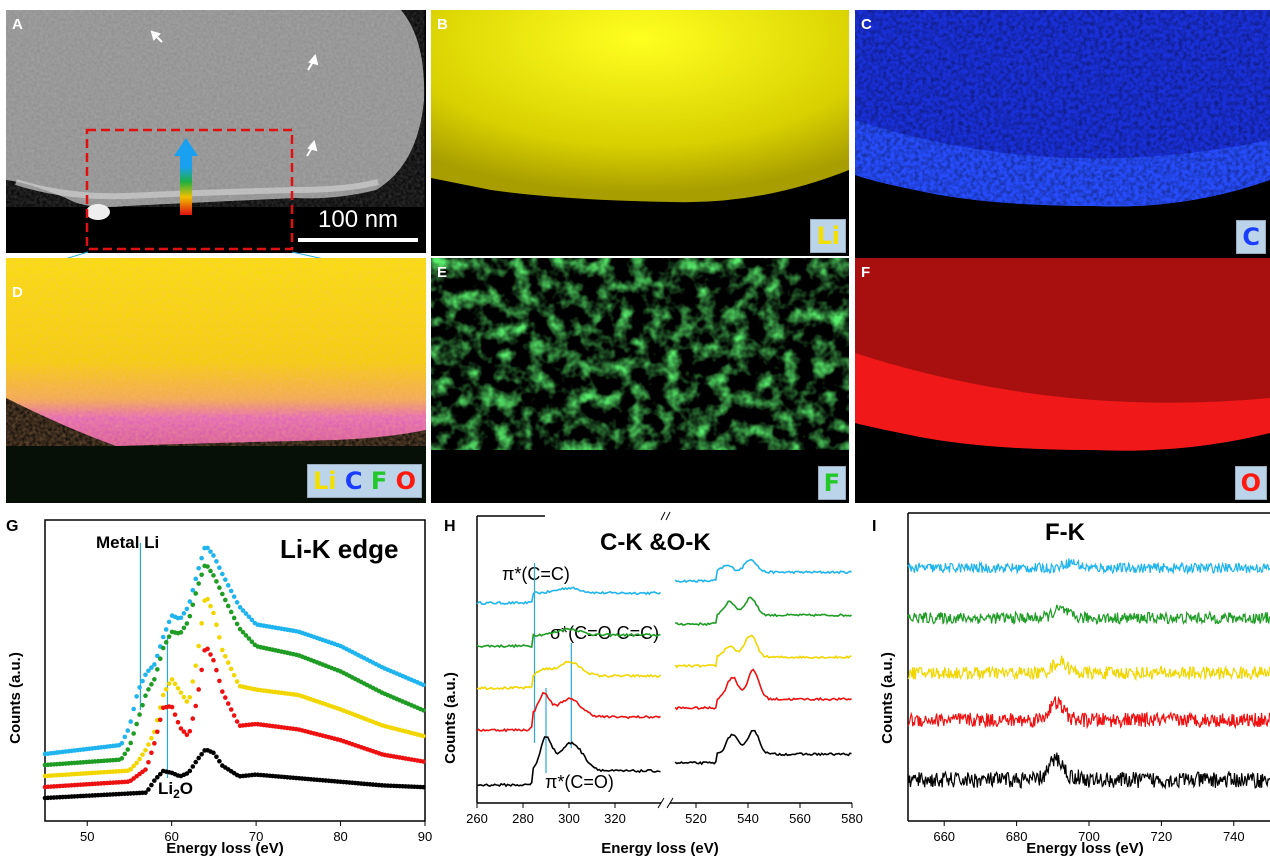  I want to click on panel-label-c: C, so click(866, 24).